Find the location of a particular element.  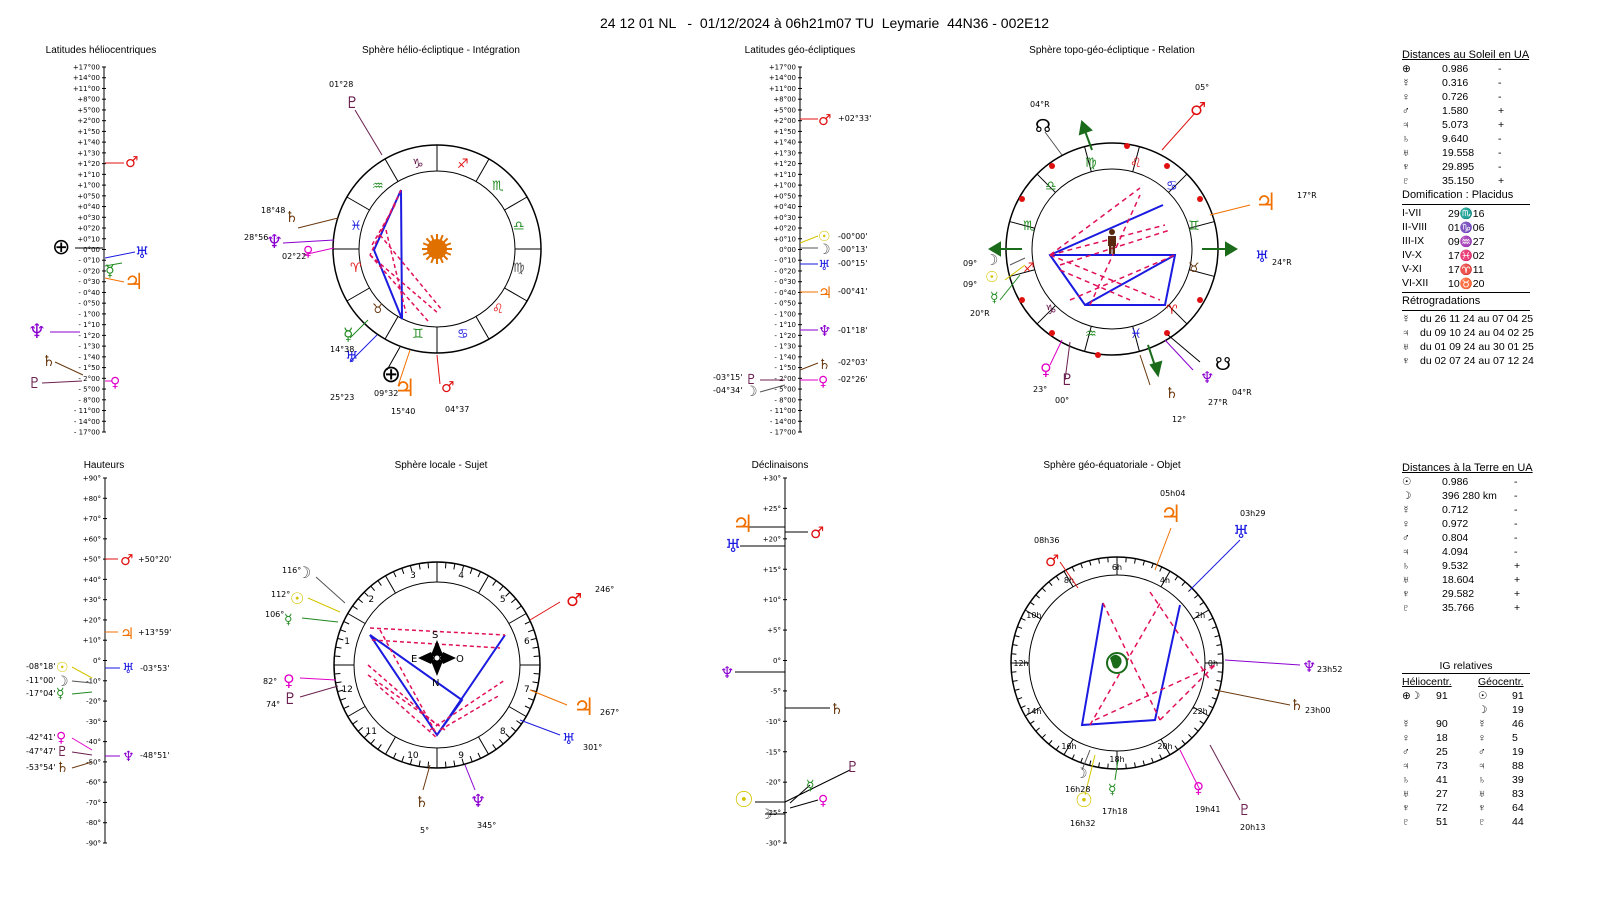

venus-label: -42°41' is located at coordinates (40, 737).